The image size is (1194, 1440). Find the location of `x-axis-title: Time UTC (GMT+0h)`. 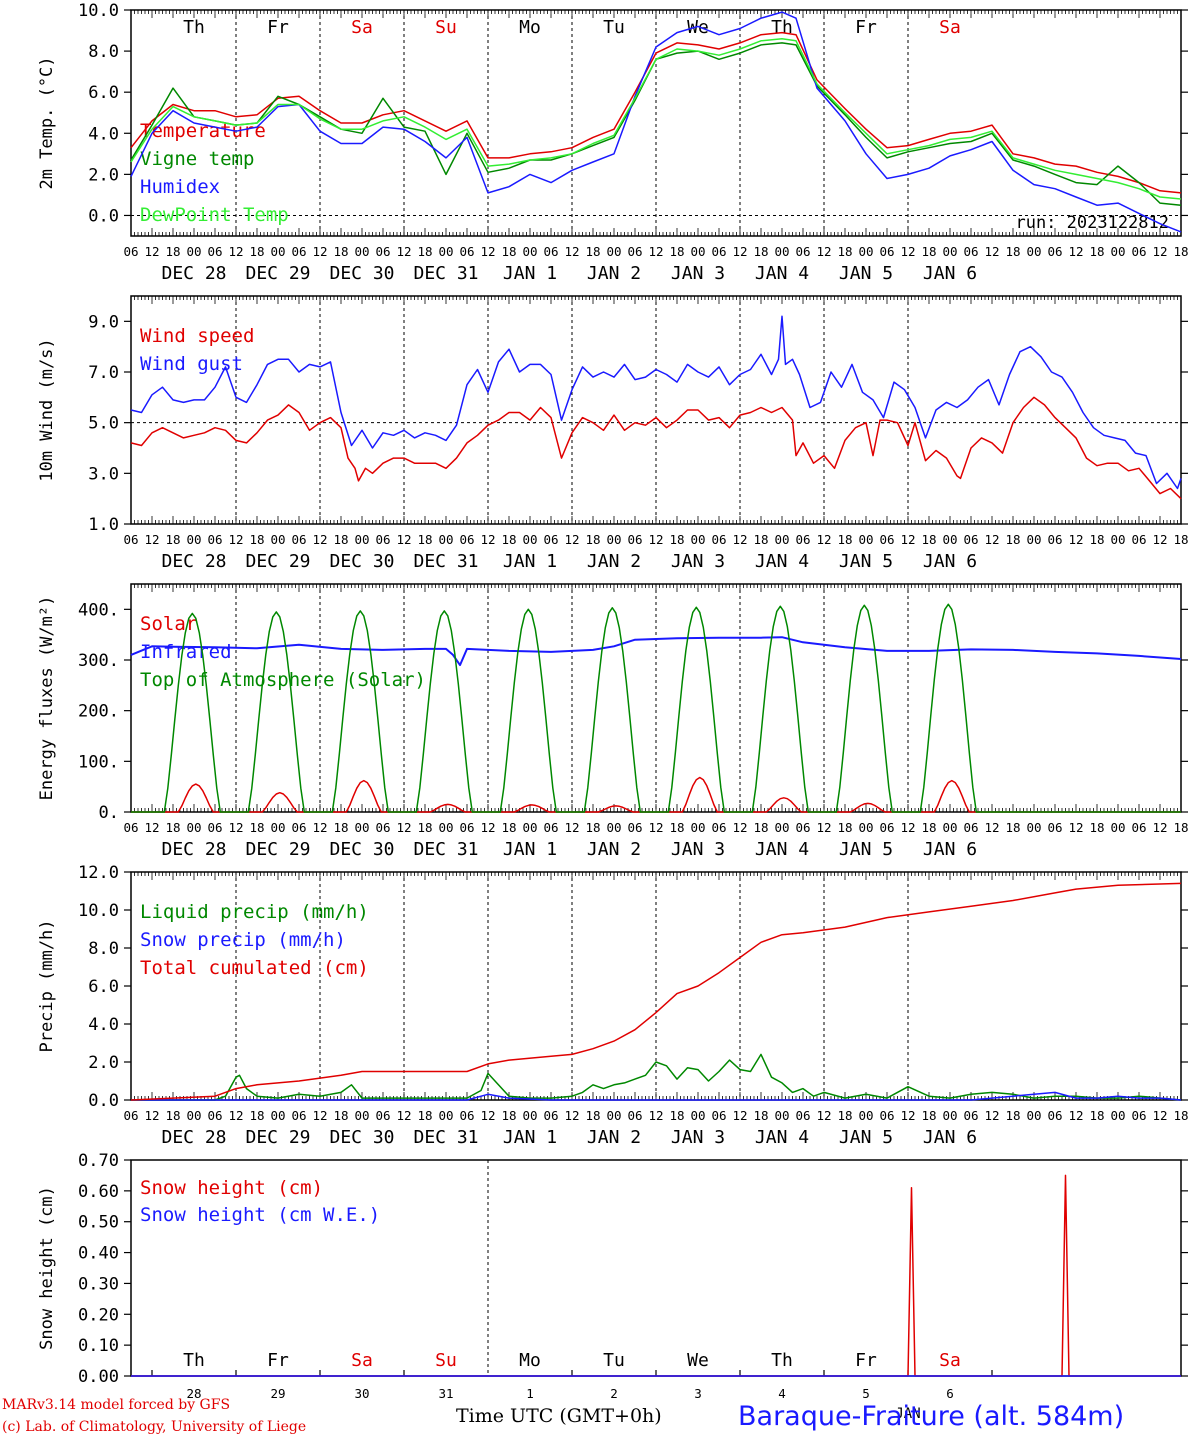

x-axis-title: Time UTC (GMT+0h) is located at coordinates (559, 1416).